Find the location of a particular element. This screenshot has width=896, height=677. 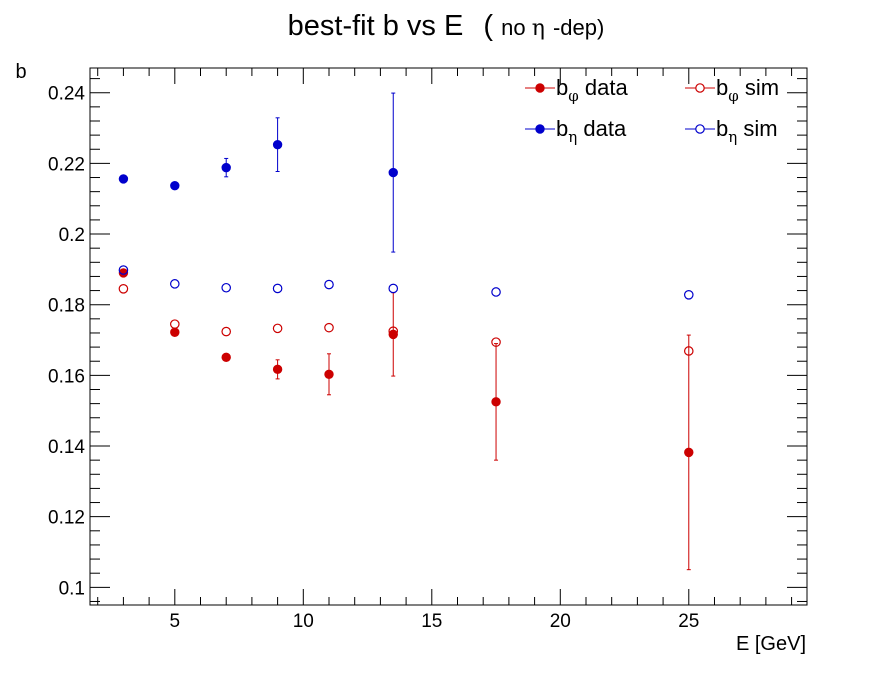

legend-entry-beta_data: bη data is located at coordinates (576, 131).